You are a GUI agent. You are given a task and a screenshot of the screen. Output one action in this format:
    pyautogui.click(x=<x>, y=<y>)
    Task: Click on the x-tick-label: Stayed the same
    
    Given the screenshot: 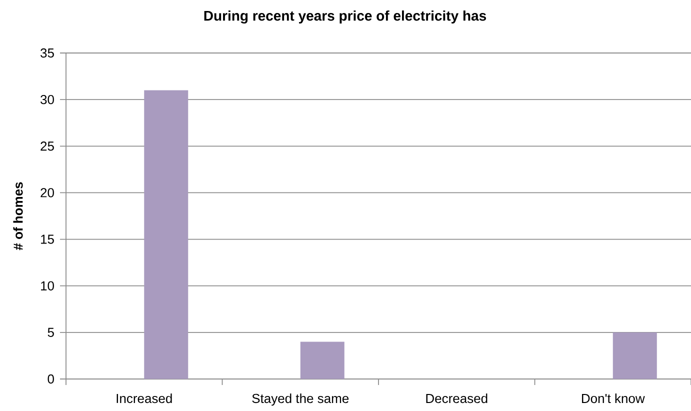 What is the action you would take?
    pyautogui.click(x=300, y=400)
    